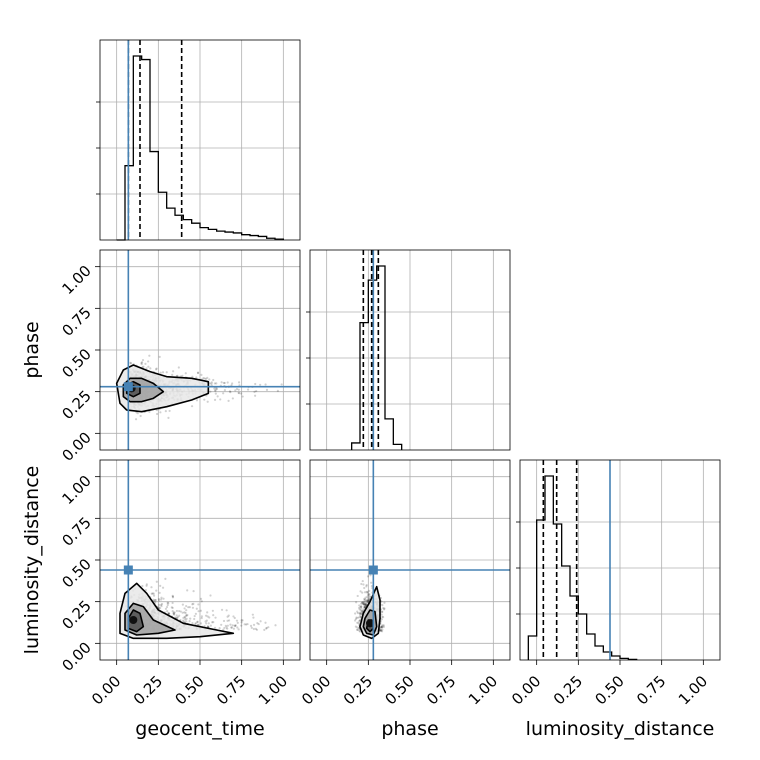 The height and width of the screenshot is (760, 760). I want to click on y-axis-label-luminosity_distance: luminosity_distance, so click(32, 560).